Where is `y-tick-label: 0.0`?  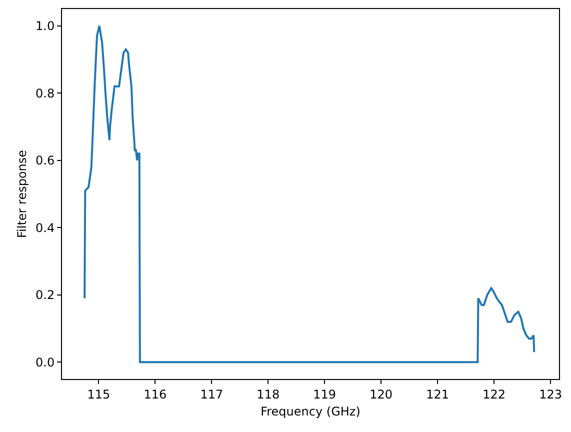
y-tick-label: 0.0 is located at coordinates (45, 362).